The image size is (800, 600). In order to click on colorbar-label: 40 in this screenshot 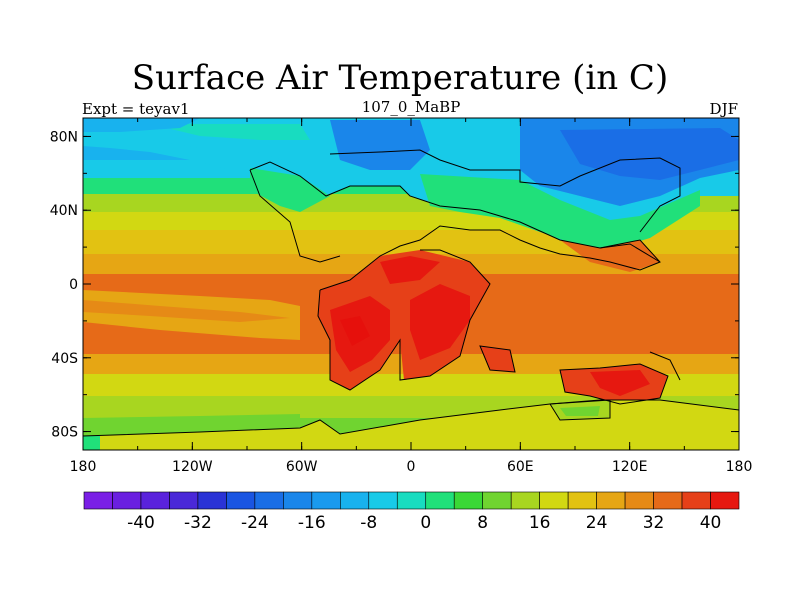, I will do `click(711, 523)`.